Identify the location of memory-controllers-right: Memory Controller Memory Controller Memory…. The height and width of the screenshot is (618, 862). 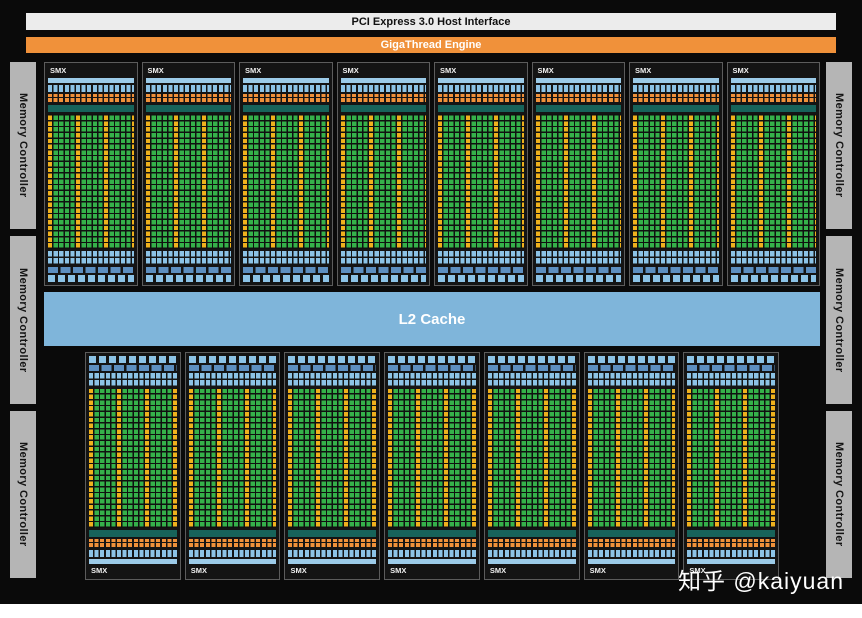
(839, 320).